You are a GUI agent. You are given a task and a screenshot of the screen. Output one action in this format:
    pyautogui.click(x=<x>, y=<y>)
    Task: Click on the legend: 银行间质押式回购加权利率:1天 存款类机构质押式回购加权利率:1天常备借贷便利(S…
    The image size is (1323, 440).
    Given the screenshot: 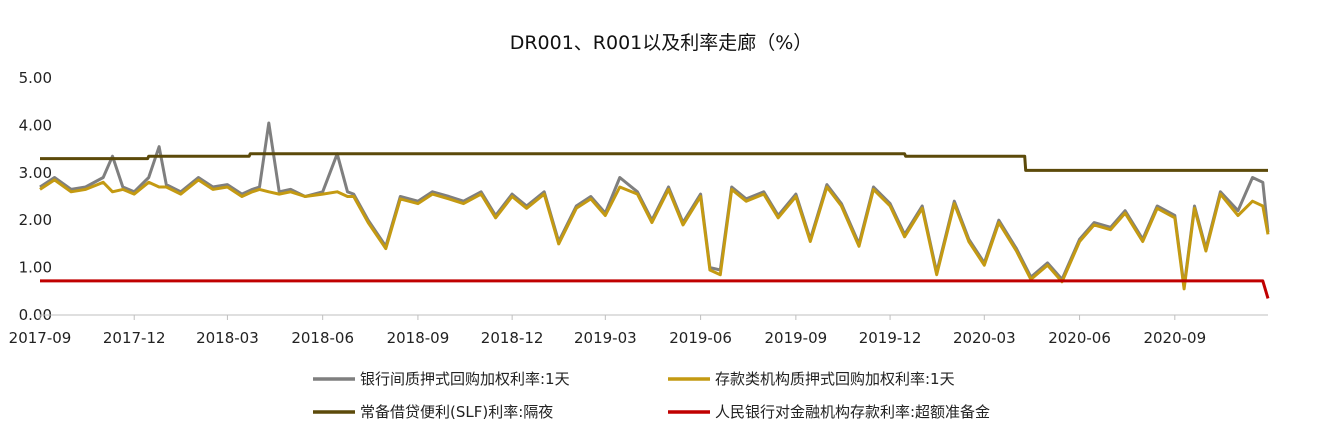 What is the action you would take?
    pyautogui.click(x=651, y=395)
    